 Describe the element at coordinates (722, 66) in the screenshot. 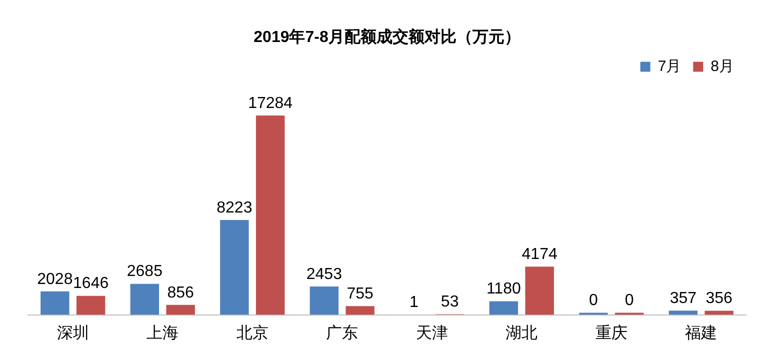

I see `legend-label: 8月` at that location.